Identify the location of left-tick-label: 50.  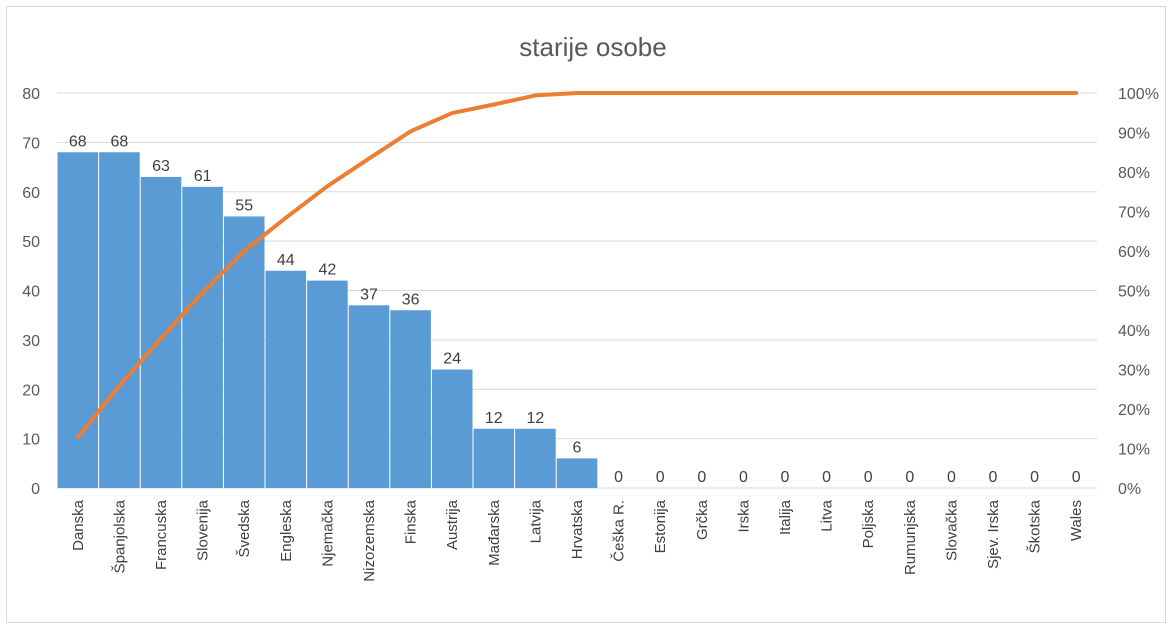
(31, 242).